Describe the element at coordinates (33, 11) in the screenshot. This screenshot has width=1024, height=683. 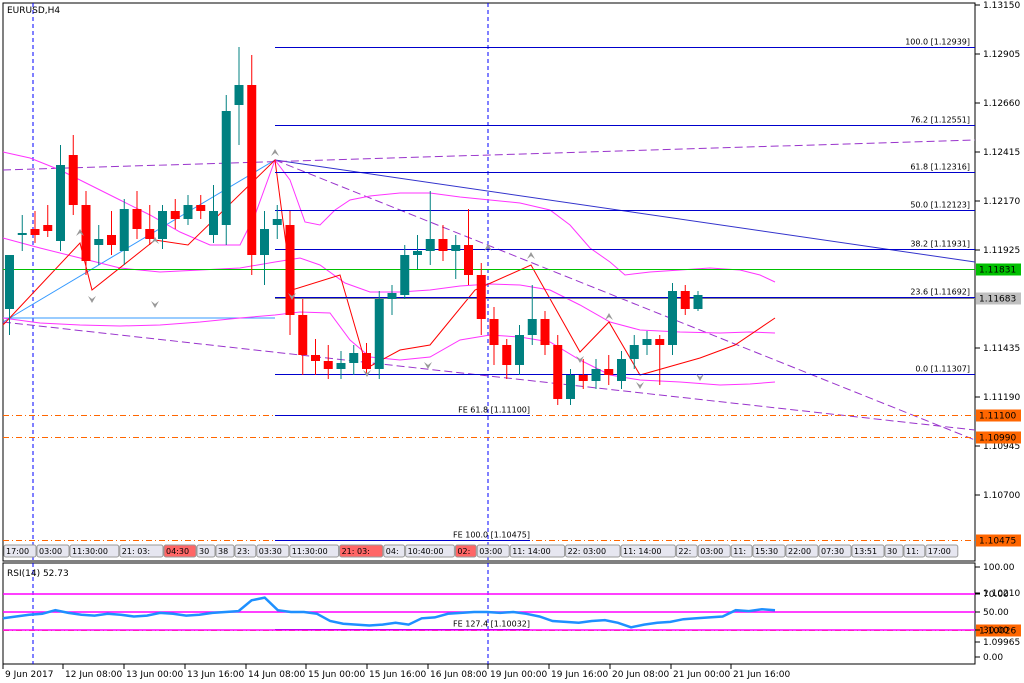
I see `symbol-title: EURUSD,H4` at that location.